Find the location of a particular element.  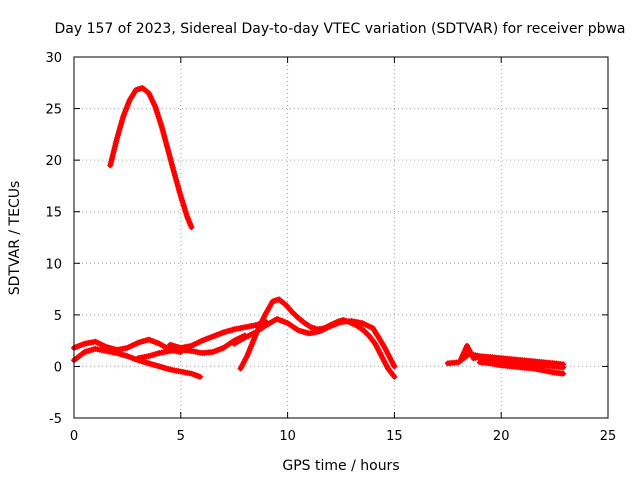

x-tick-label: 15 is located at coordinates (394, 436).